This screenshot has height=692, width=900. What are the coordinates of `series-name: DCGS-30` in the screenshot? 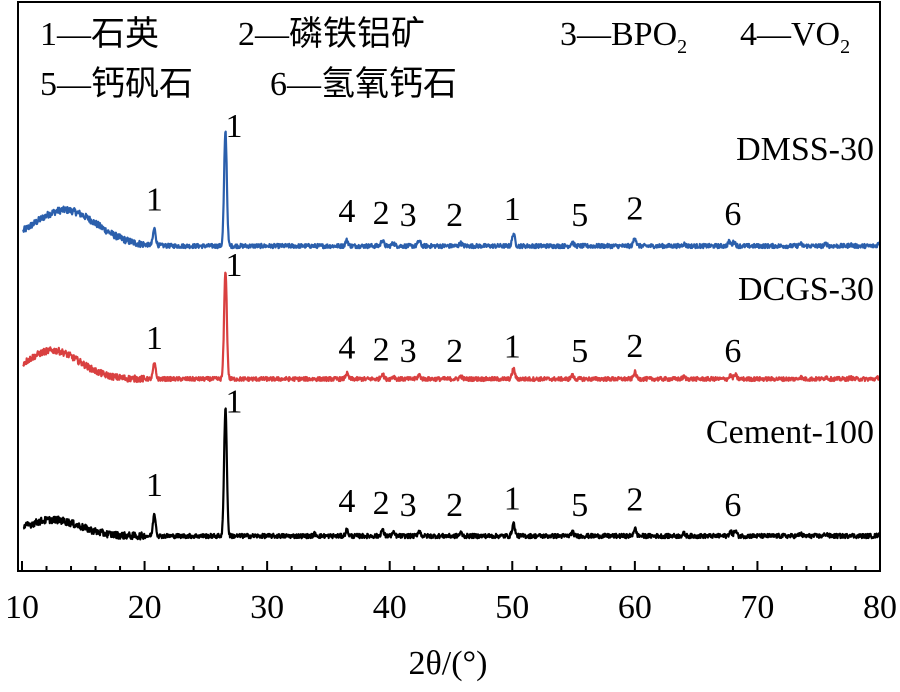 It's located at (806, 289).